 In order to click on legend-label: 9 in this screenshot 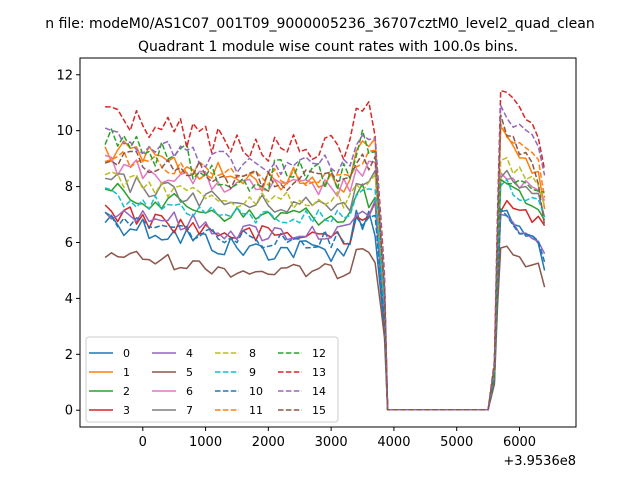, I will do `click(252, 372)`.